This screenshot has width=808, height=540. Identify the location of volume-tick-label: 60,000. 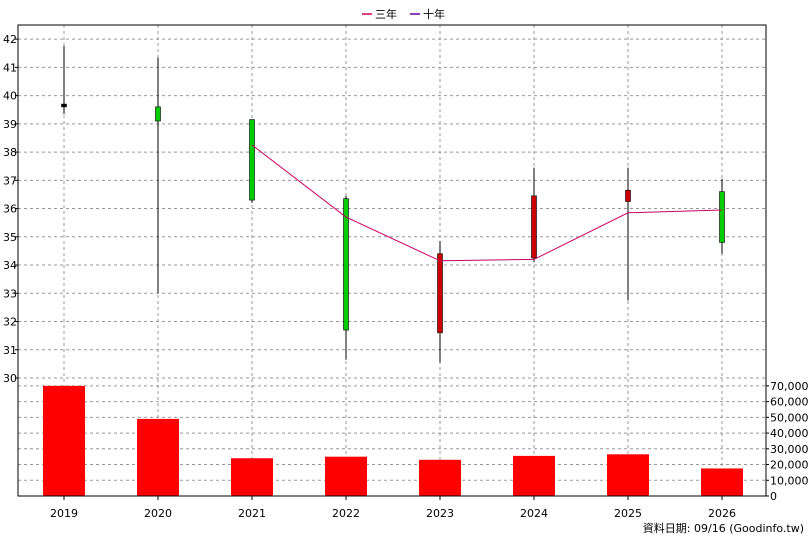
(789, 402).